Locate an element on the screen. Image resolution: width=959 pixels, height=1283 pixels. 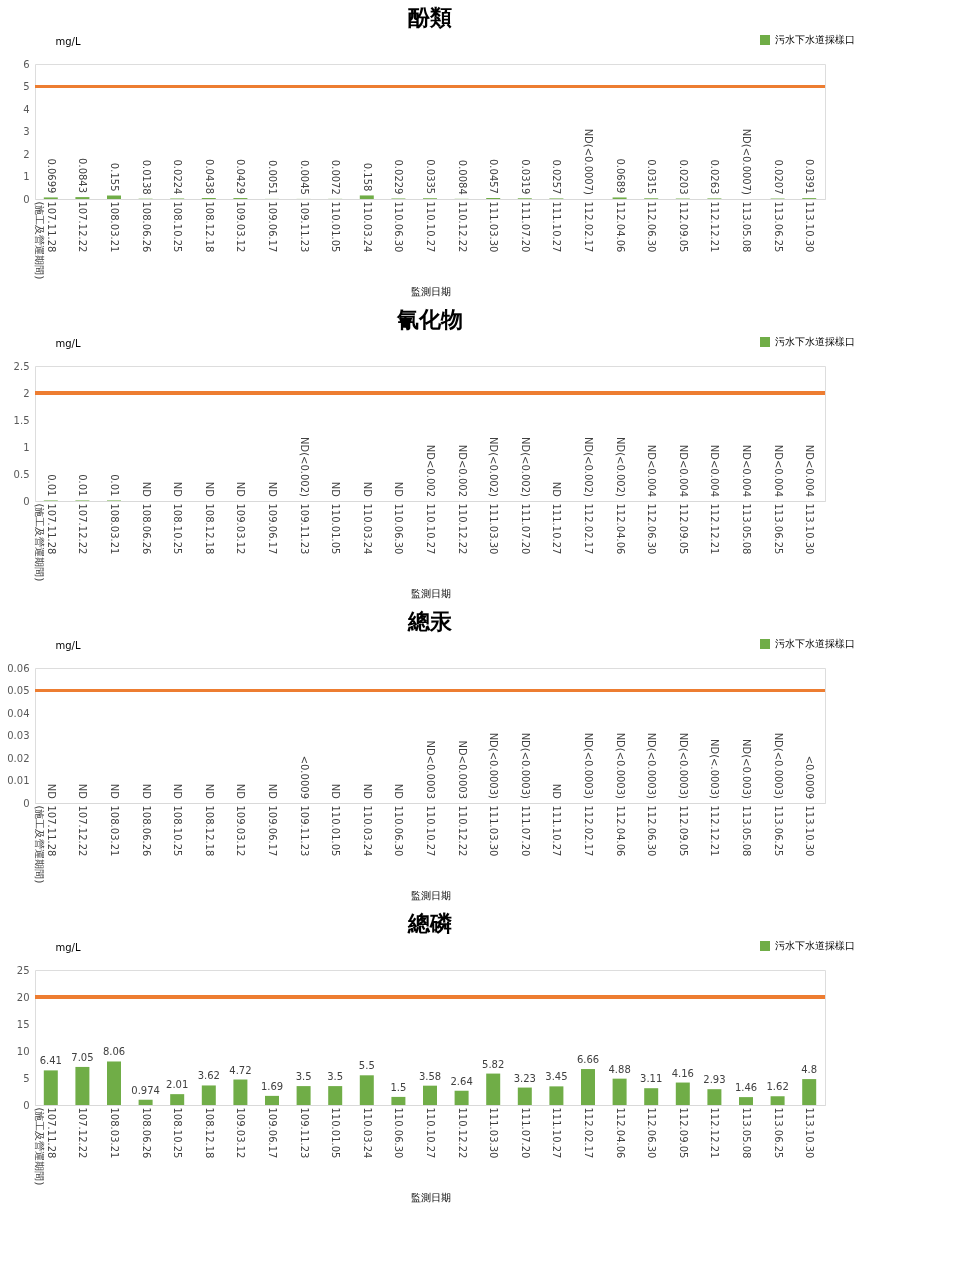
y-axis-title: mg/L is located at coordinates (68, 41).